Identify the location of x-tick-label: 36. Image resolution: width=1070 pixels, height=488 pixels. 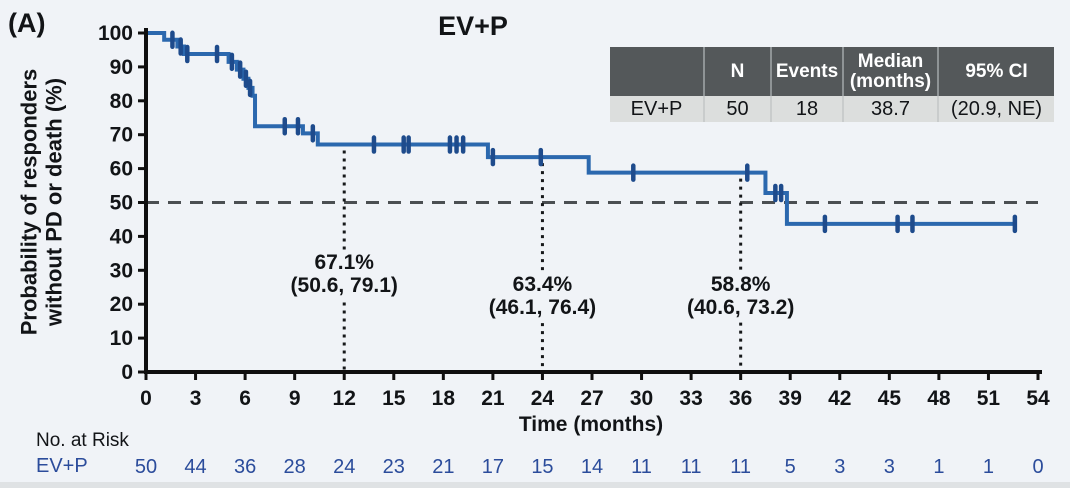
(740, 398).